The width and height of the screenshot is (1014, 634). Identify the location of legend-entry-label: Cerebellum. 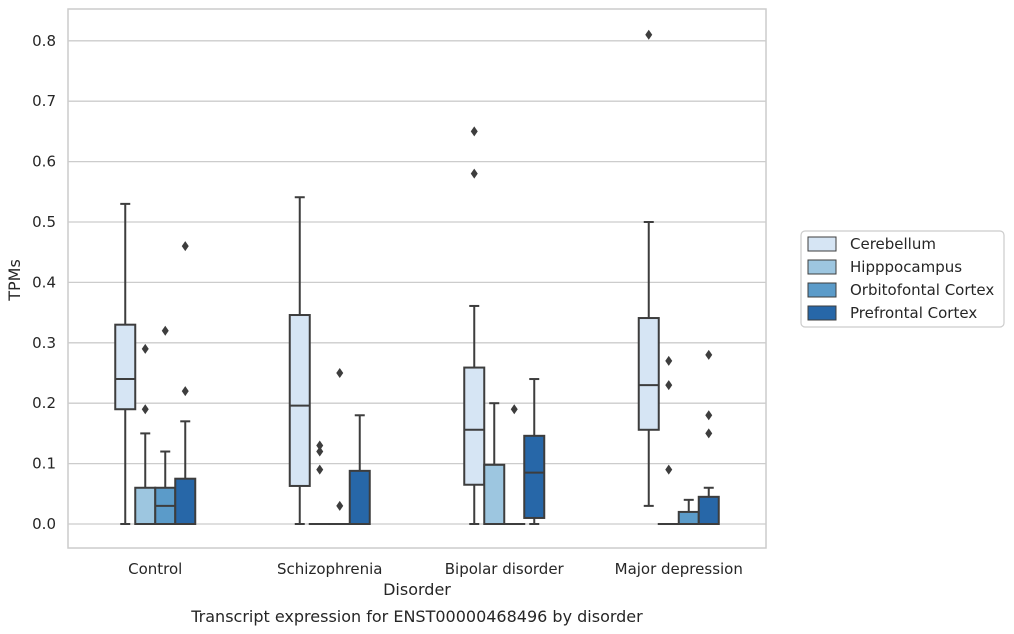
(893, 244).